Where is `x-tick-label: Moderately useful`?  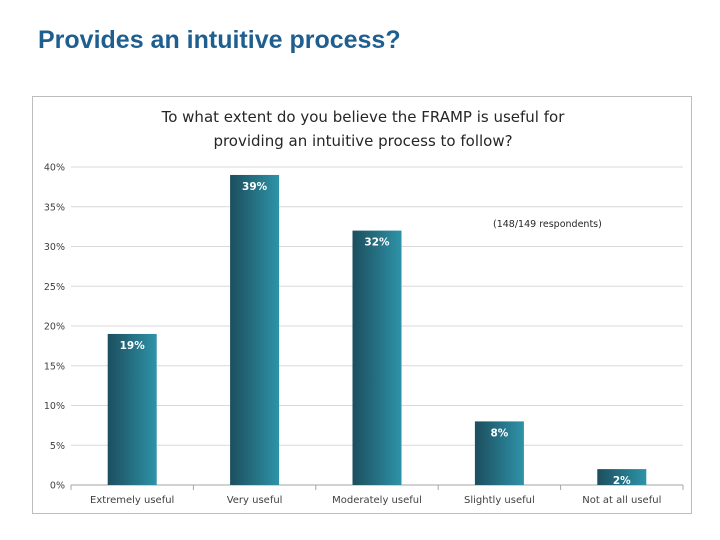 x-tick-label: Moderately useful is located at coordinates (377, 500).